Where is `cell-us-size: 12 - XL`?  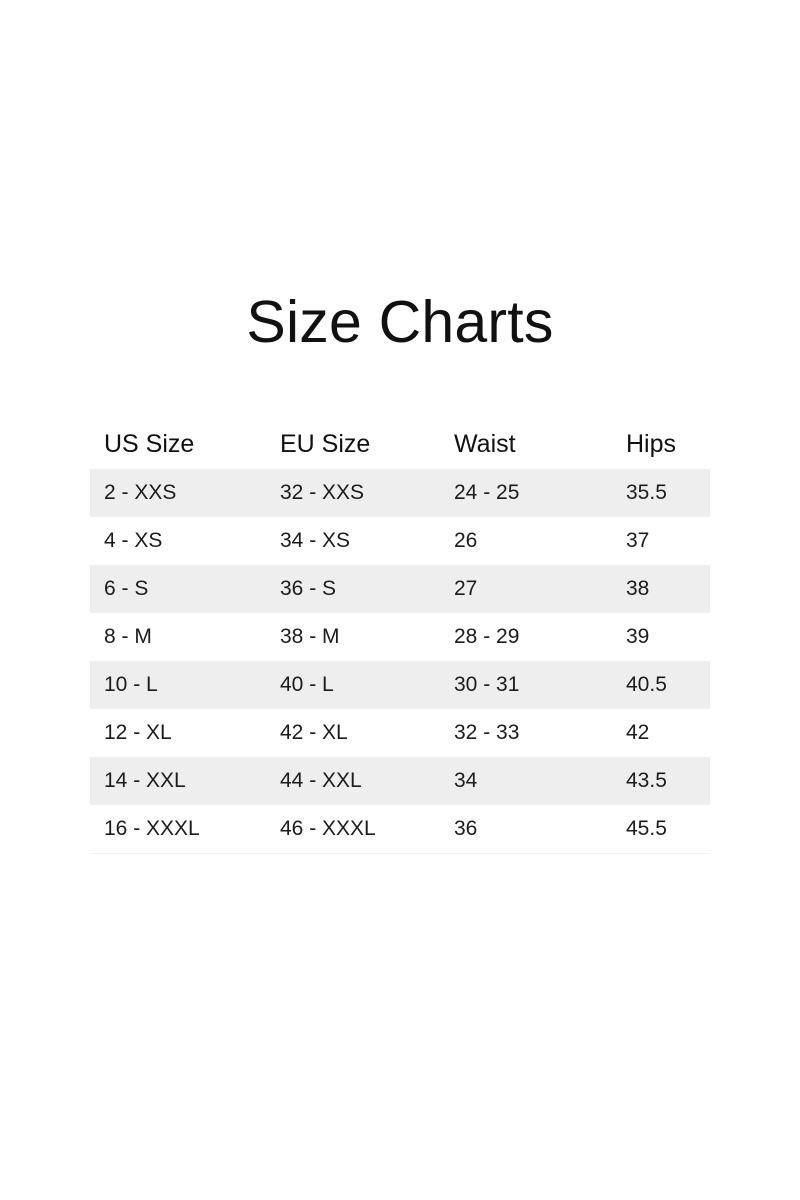
cell-us-size: 12 - XL is located at coordinates (178, 733).